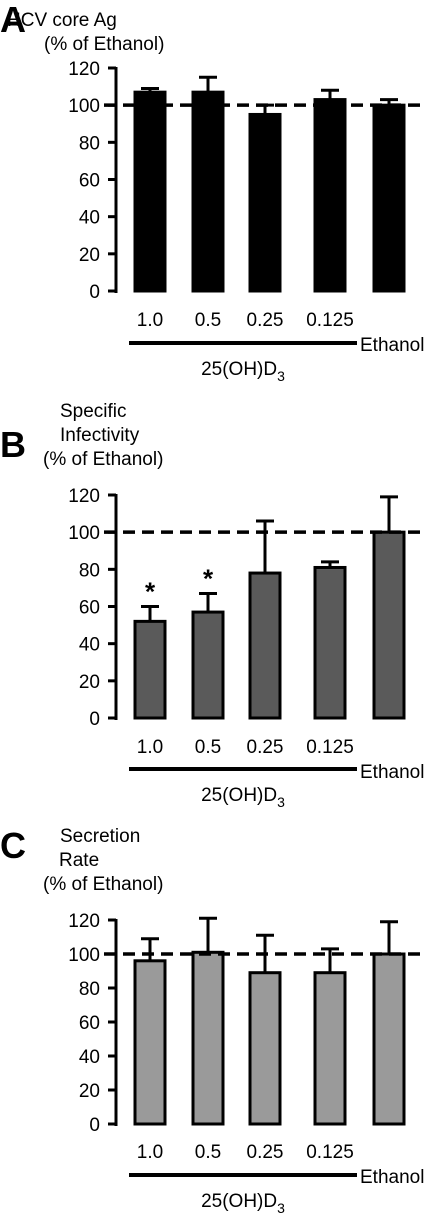 This screenshot has height=1217, width=431. Describe the element at coordinates (62, 20) in the screenshot. I see `y-axis-label: HCV core Ag` at that location.